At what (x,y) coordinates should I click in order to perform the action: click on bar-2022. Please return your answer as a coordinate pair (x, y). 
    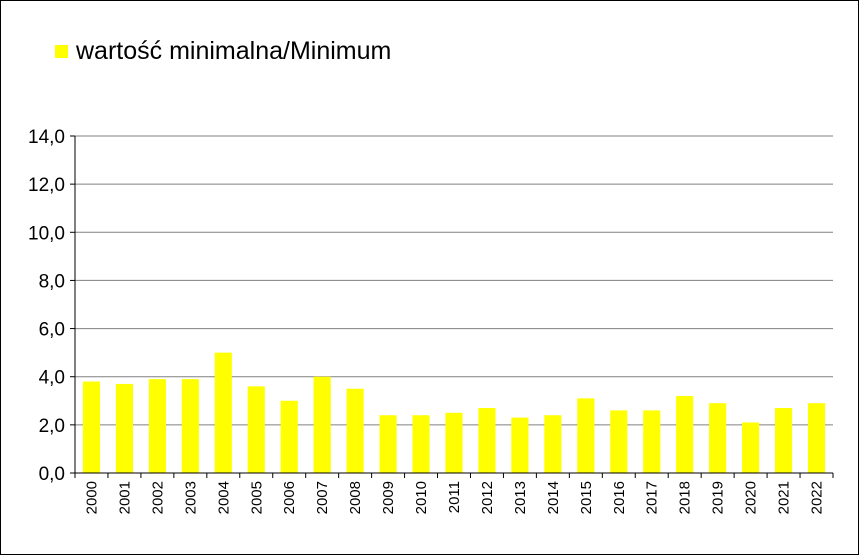
    Looking at the image, I should click on (816, 438).